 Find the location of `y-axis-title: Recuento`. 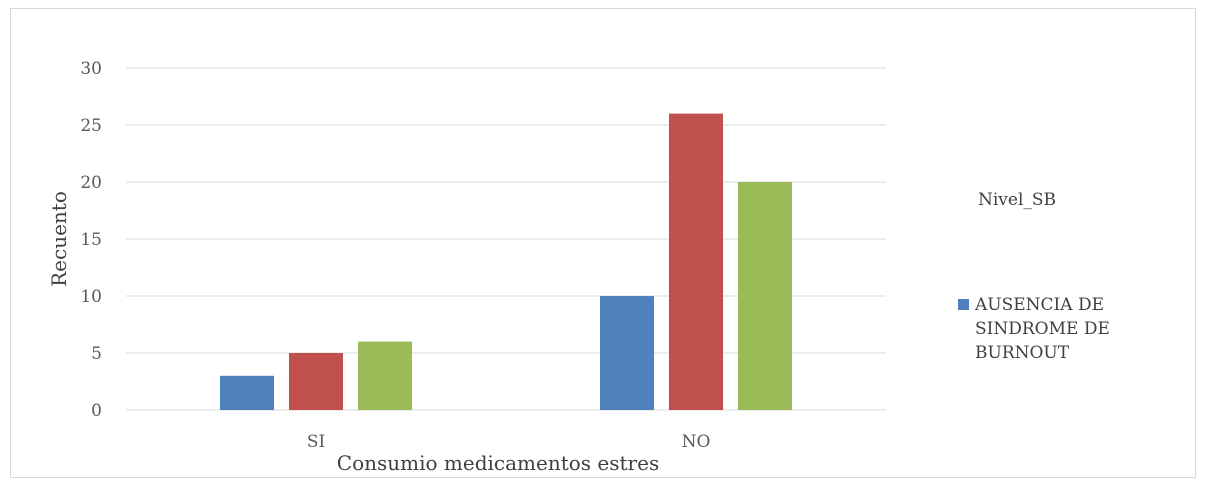

y-axis-title: Recuento is located at coordinates (59, 239).